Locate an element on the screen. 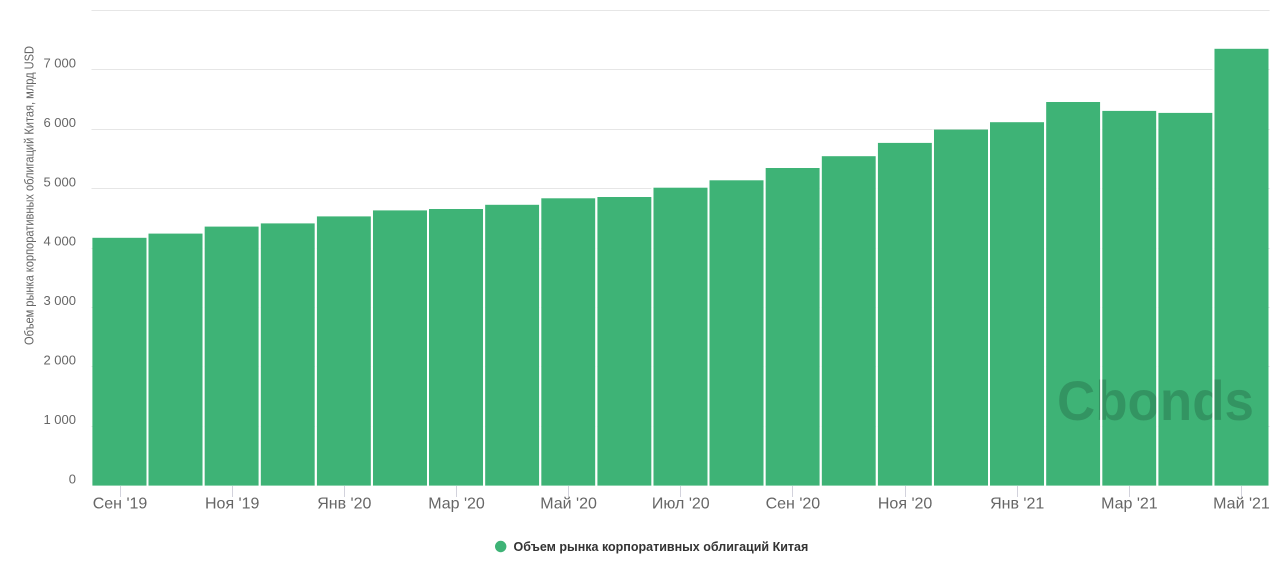  svg-text: 5 000 is located at coordinates (59, 181).